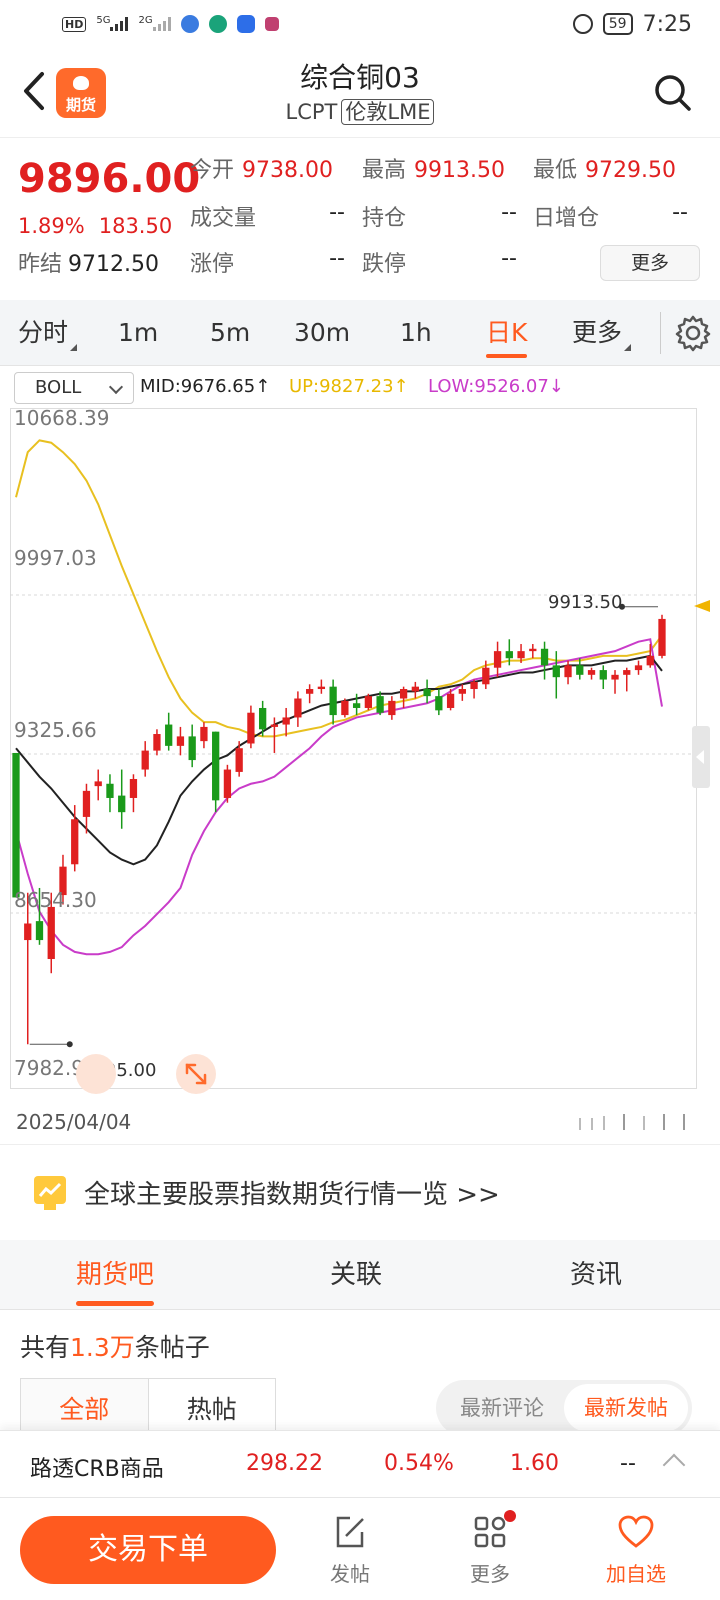 The image size is (720, 1600). What do you see at coordinates (261, 170) in the screenshot?
I see `open-field: 今开 9738.00` at bounding box center [261, 170].